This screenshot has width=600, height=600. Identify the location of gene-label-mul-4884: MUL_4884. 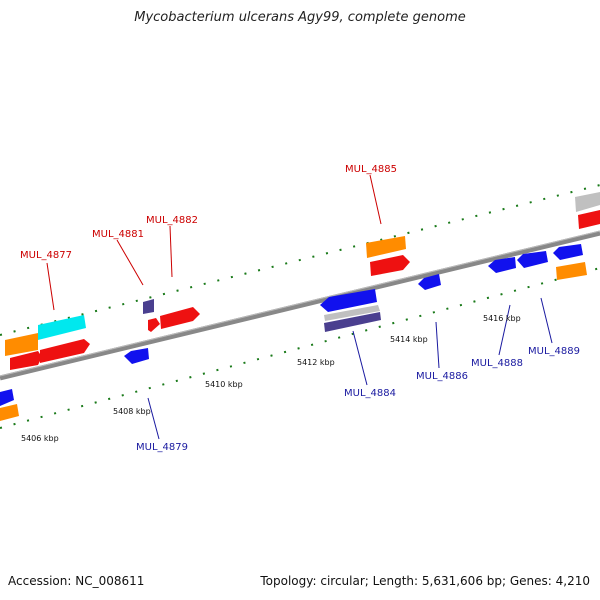
(370, 393).